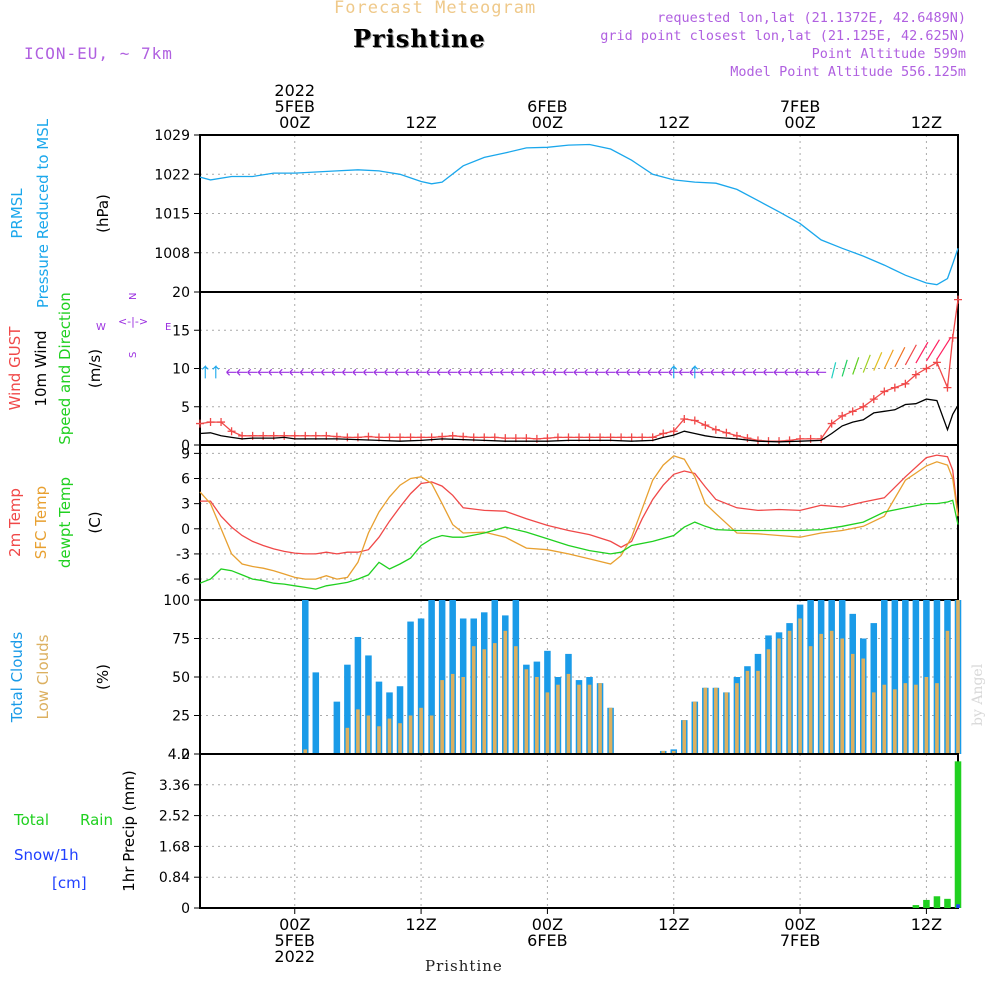 The image size is (1000, 1000). What do you see at coordinates (95, 522) in the screenshot?
I see `temperature-ylabel: (C)` at bounding box center [95, 522].